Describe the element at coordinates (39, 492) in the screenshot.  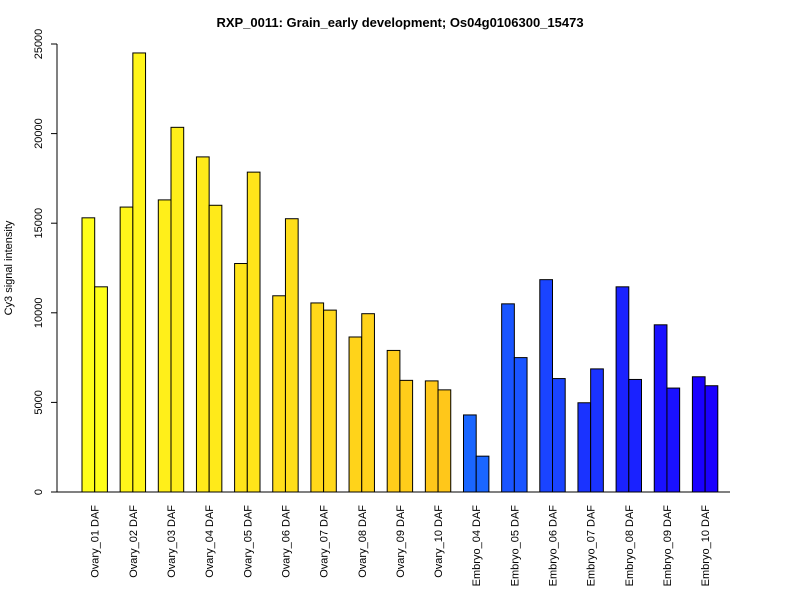
I see `y-tick-label: 0` at that location.